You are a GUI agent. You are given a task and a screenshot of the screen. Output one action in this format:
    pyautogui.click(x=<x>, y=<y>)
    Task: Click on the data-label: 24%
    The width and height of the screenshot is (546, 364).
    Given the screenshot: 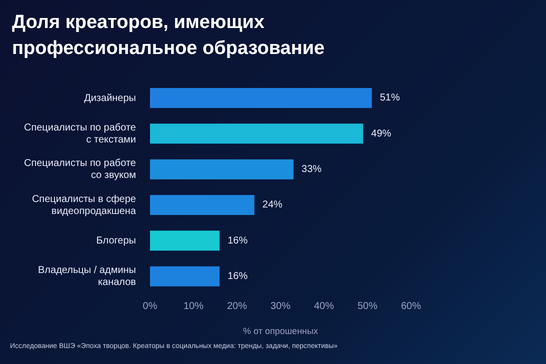 What is the action you would take?
    pyautogui.click(x=272, y=205)
    